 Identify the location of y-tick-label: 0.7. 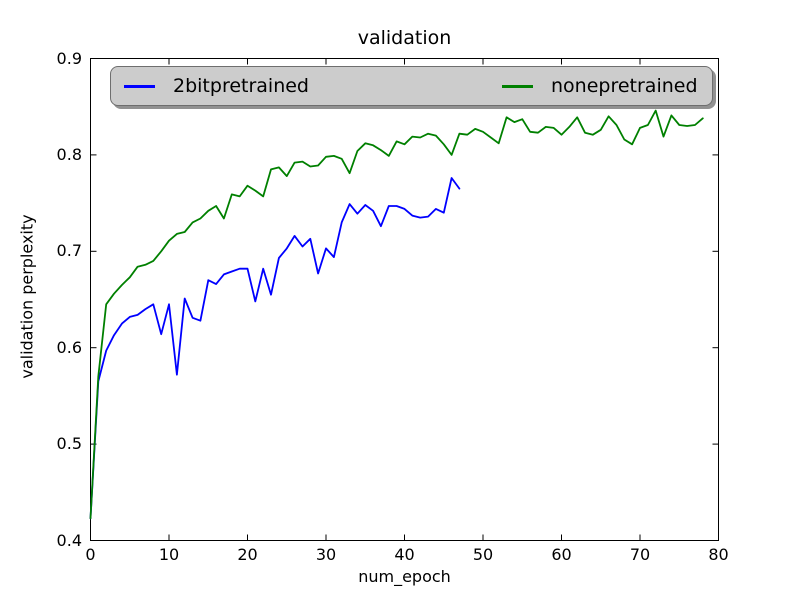
(69, 251).